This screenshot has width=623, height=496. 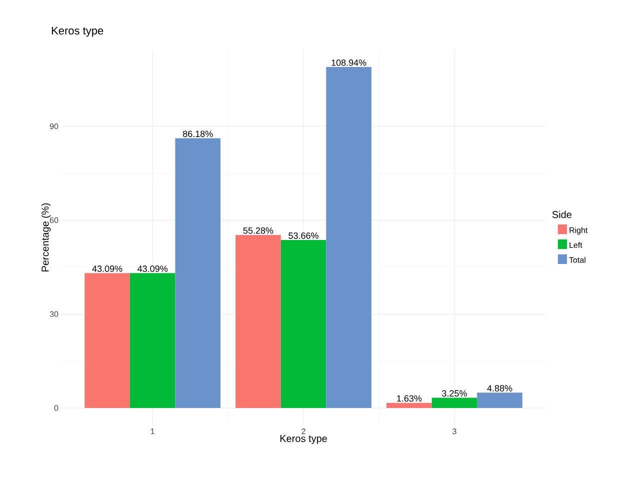 I want to click on y-axis-title: Percentage (%), so click(x=46, y=237).